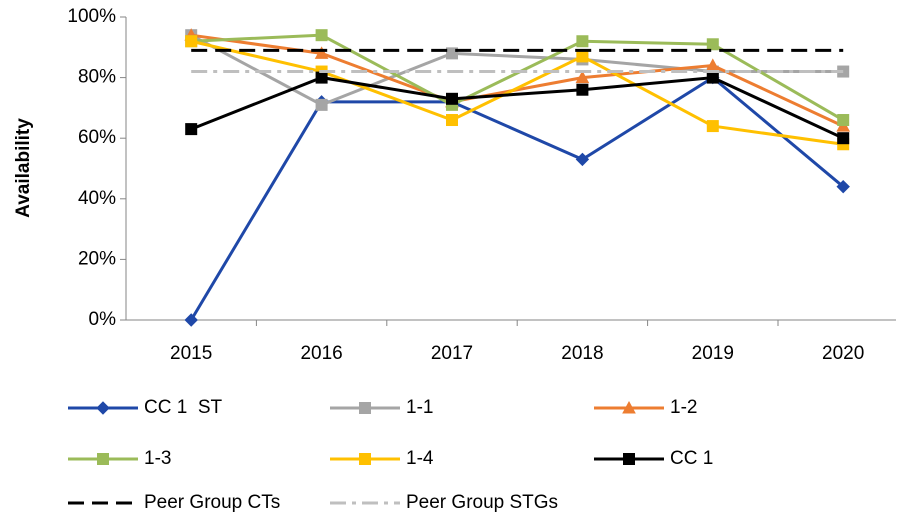  What do you see at coordinates (157, 458) in the screenshot?
I see `legend-label: 1-3` at bounding box center [157, 458].